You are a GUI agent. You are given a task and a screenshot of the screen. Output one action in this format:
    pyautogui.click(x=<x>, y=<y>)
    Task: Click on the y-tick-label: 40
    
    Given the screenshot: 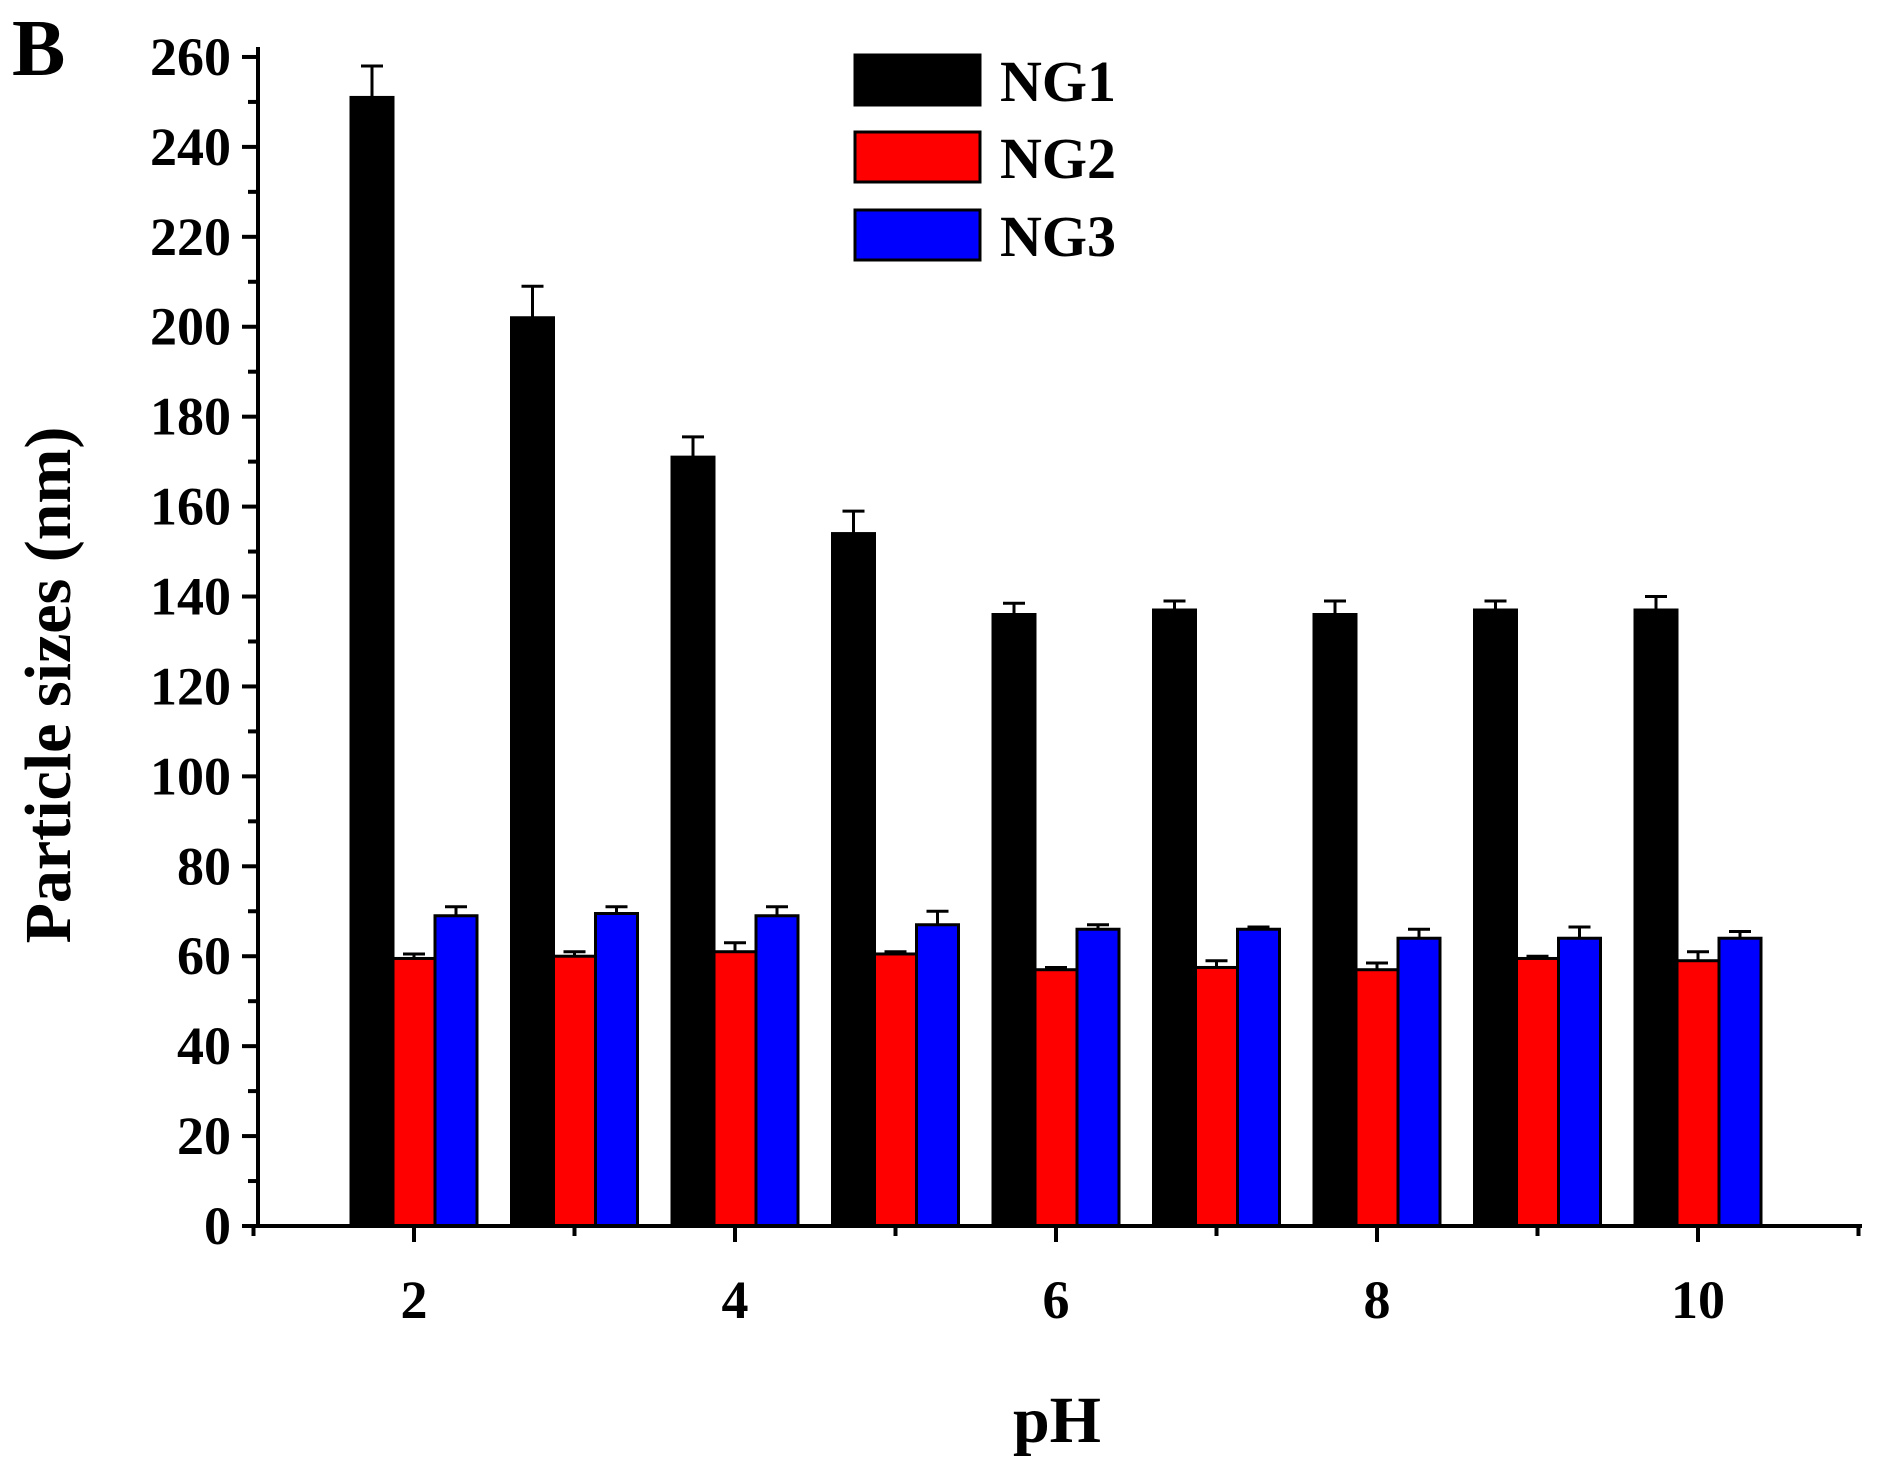 What is the action you would take?
    pyautogui.click(x=204, y=1046)
    